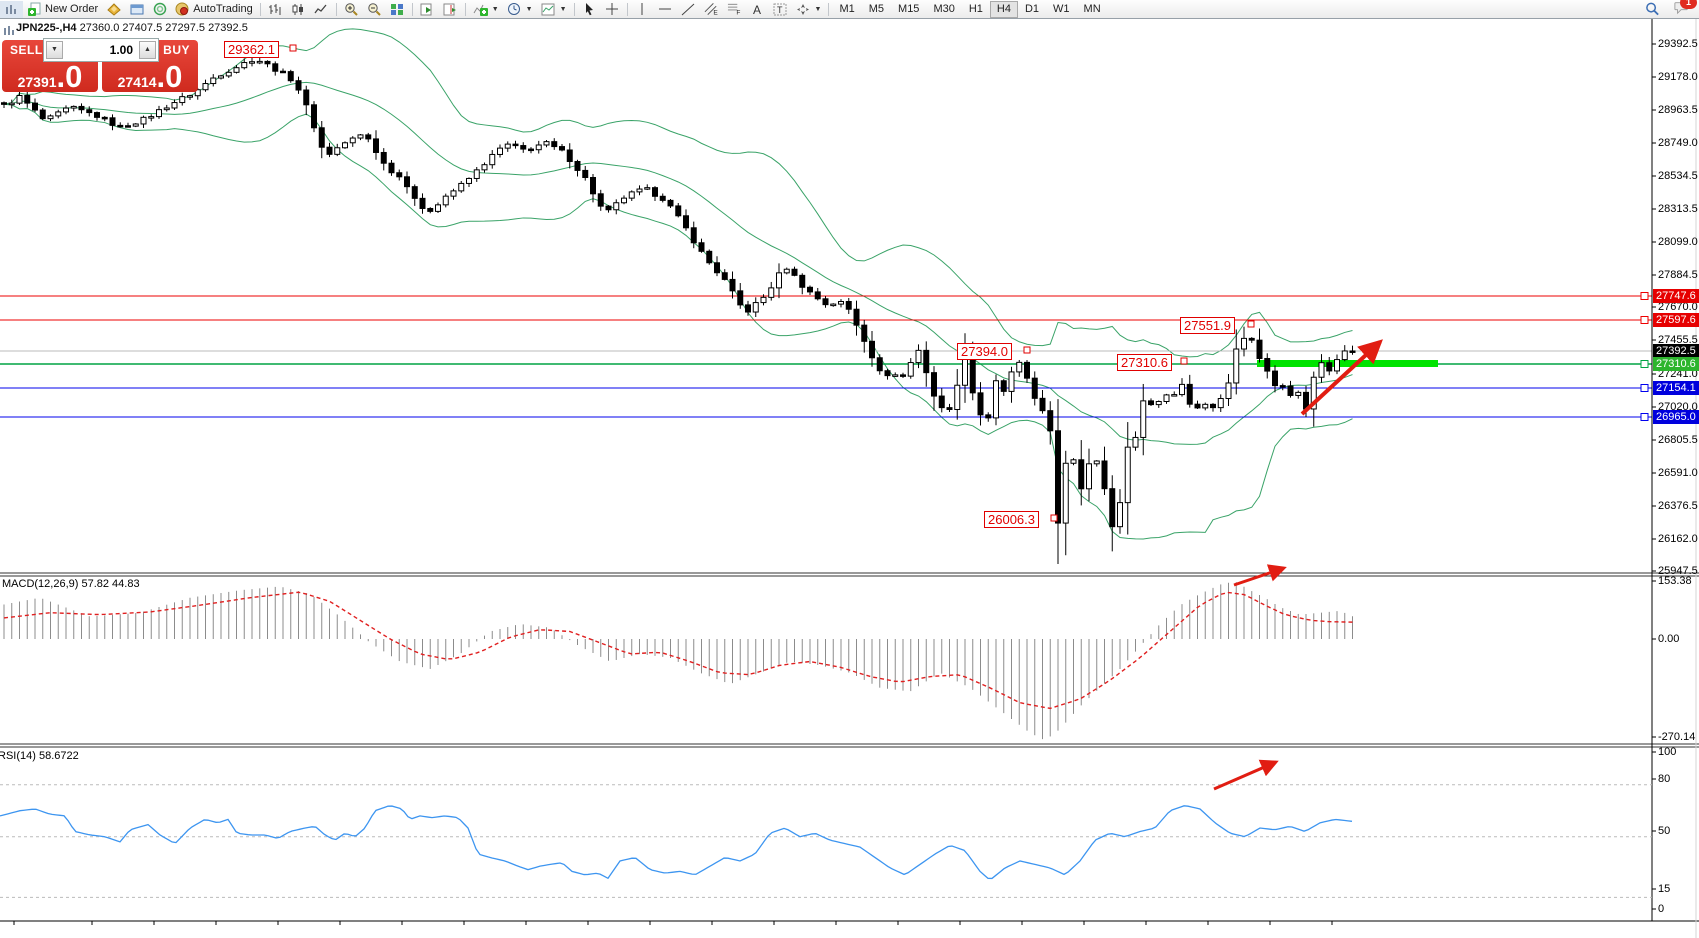 The image size is (1699, 938). What do you see at coordinates (1678, 340) in the screenshot?
I see `price-axis-tick: 27455.5` at bounding box center [1678, 340].